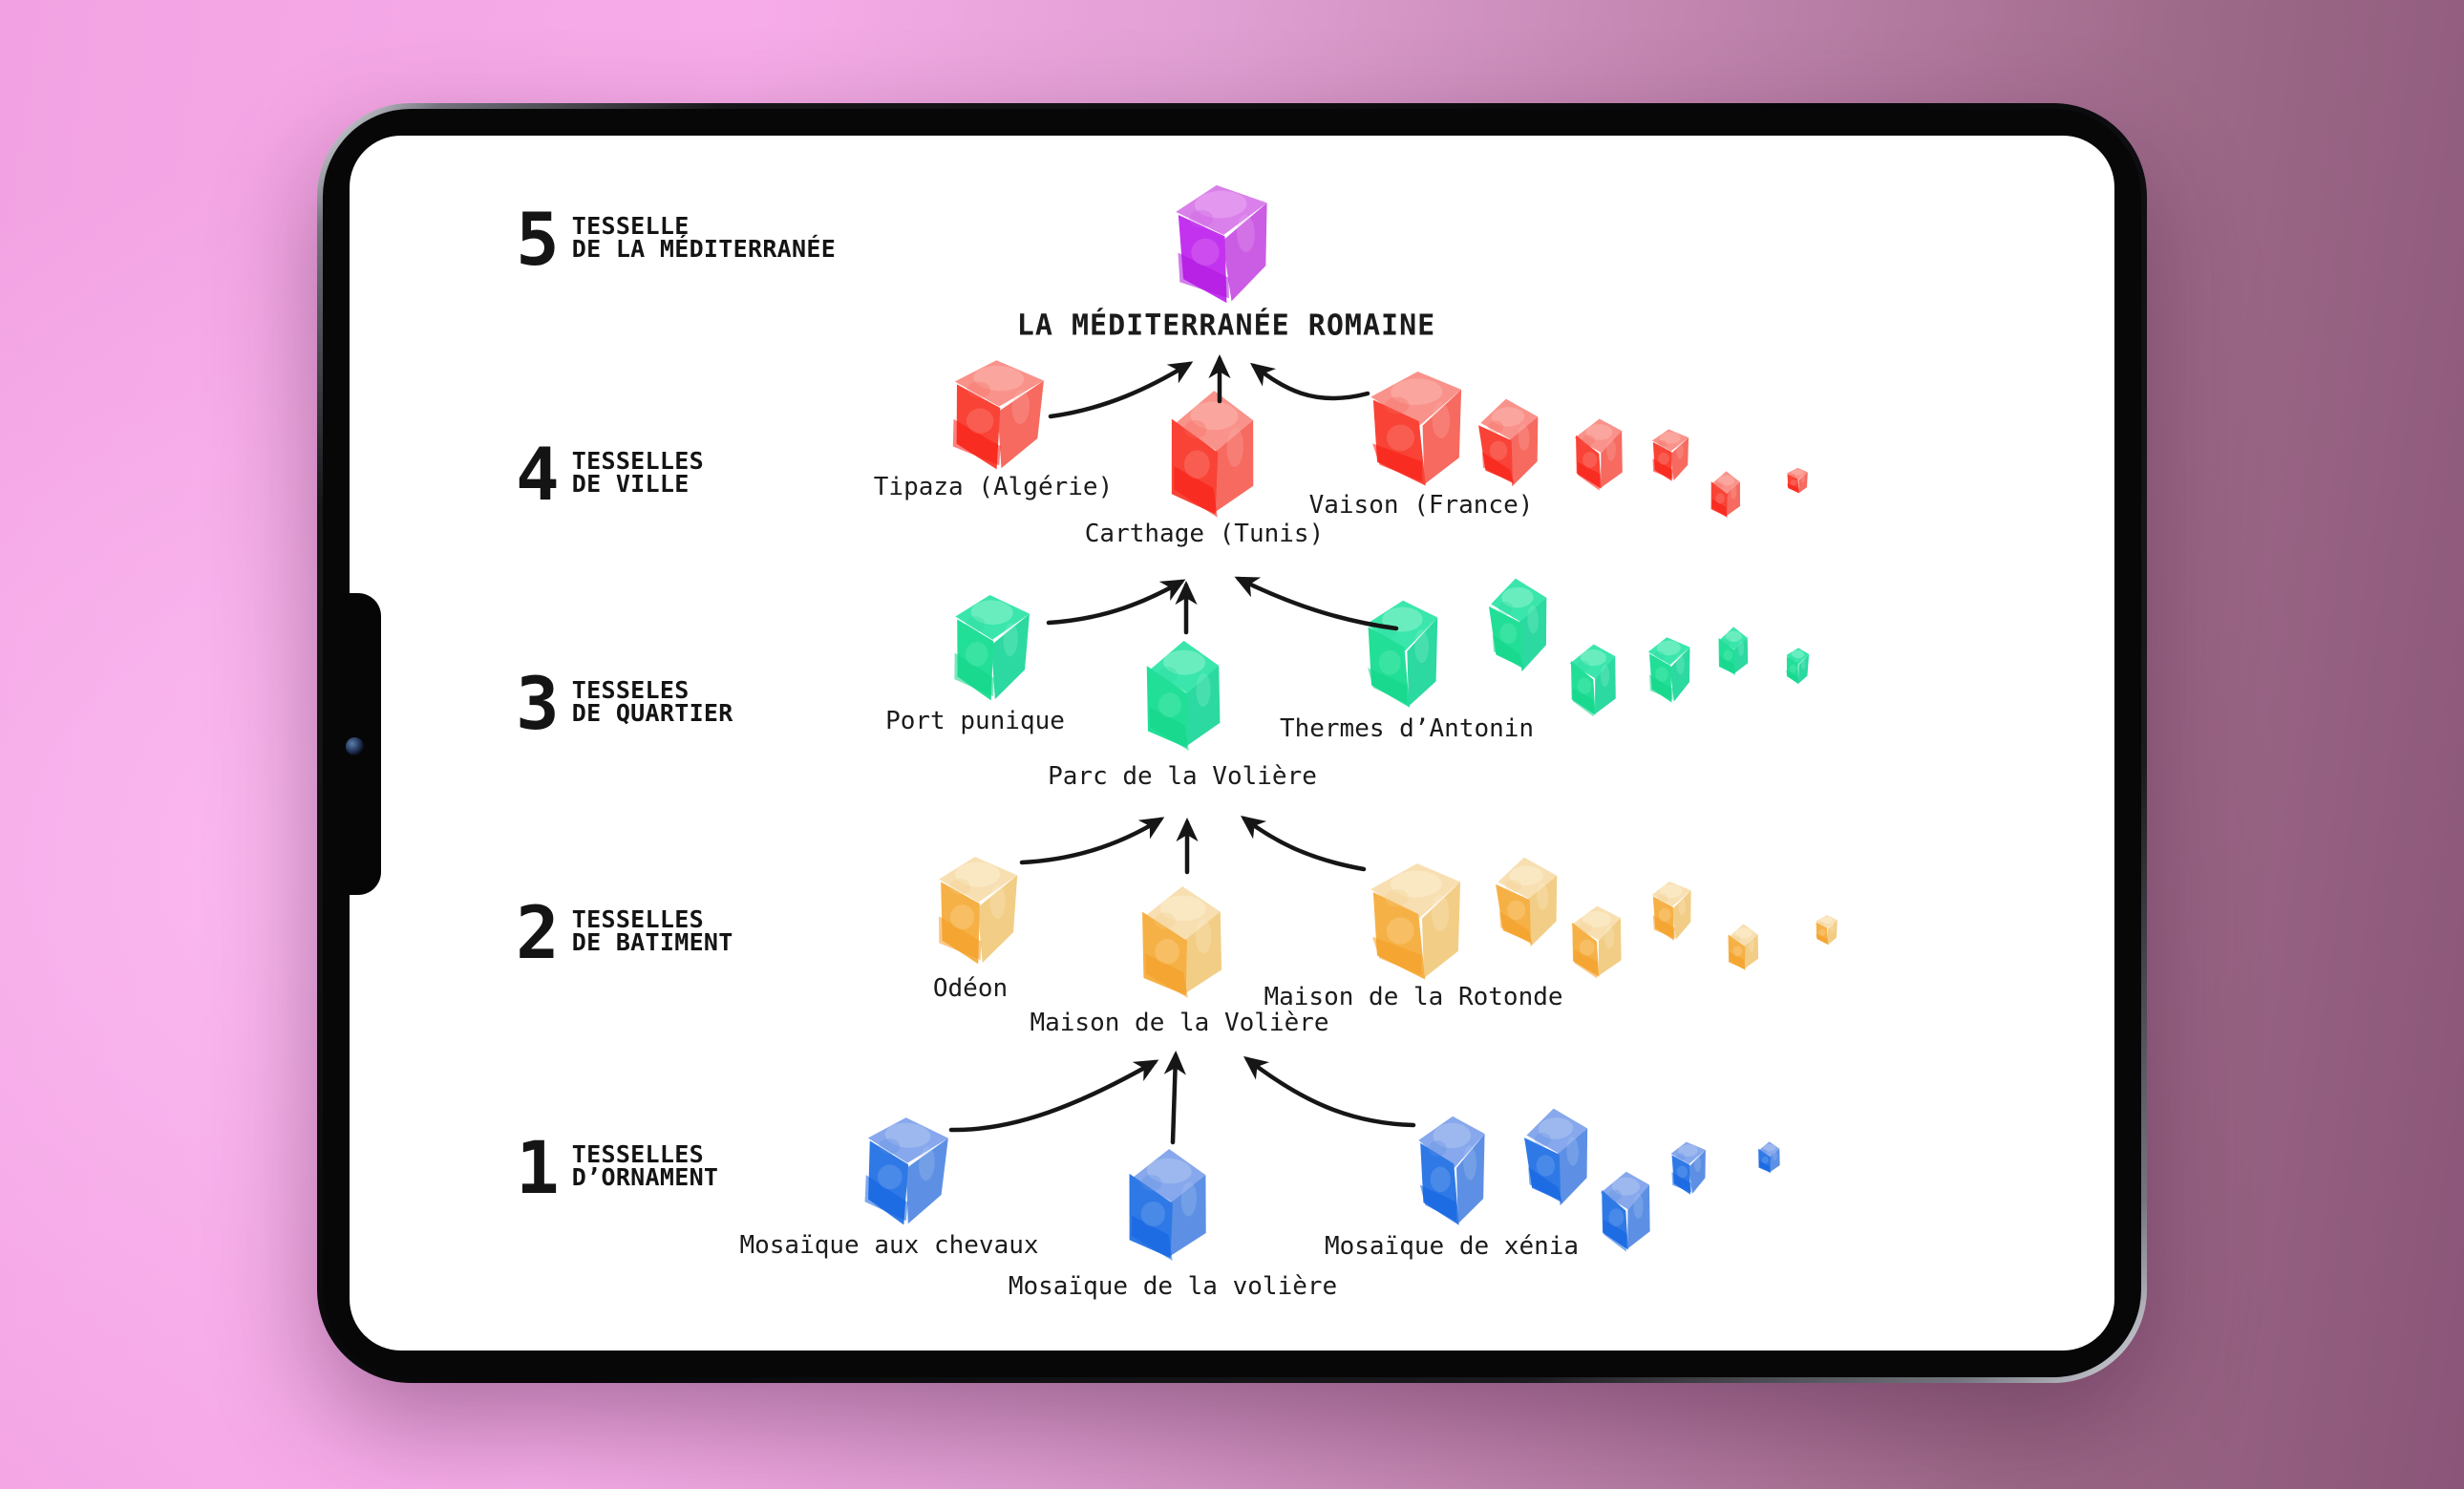  I want to click on level-4-section-label: 4 TESSELLES DE VILLE, so click(610, 474).